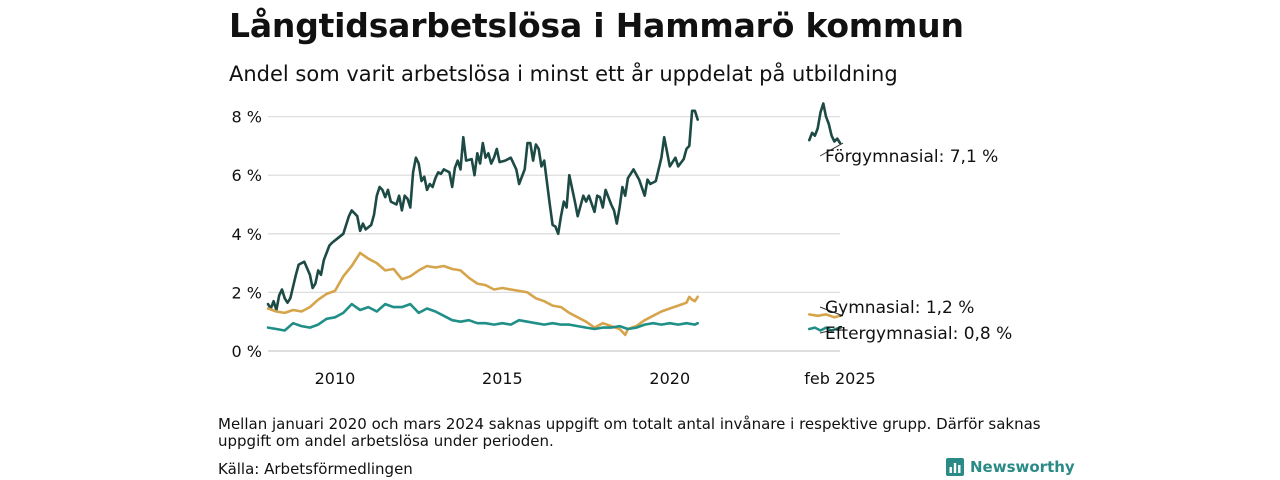  I want to click on series-line-eftergymnasial, so click(482, 317).